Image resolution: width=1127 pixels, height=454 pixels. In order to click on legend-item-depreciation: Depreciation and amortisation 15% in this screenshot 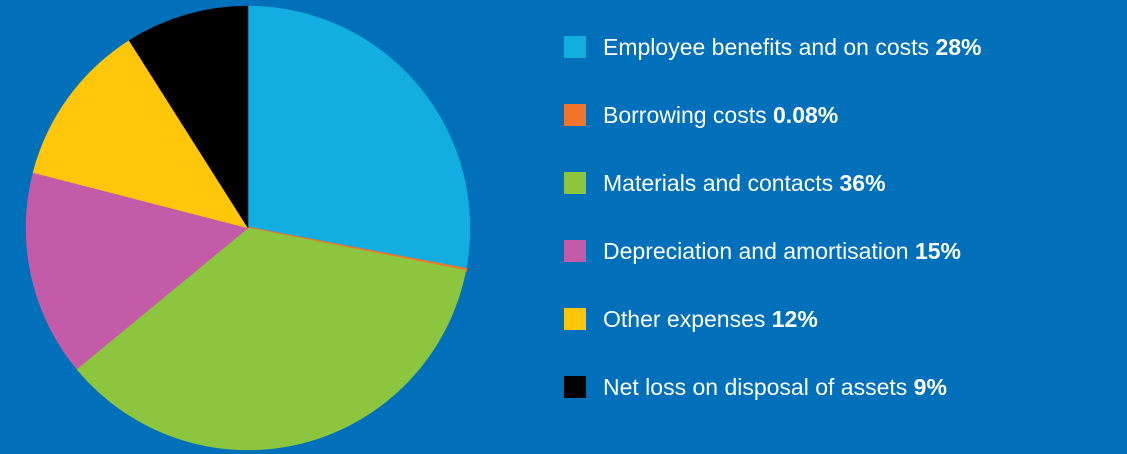, I will do `click(844, 251)`.